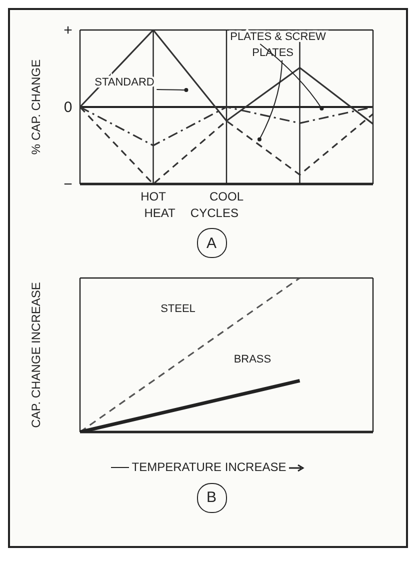 Image resolution: width=420 pixels, height=561 pixels. Describe the element at coordinates (209, 467) in the screenshot. I see `x-axis-title: TEMPERATURE INCREASE` at that location.